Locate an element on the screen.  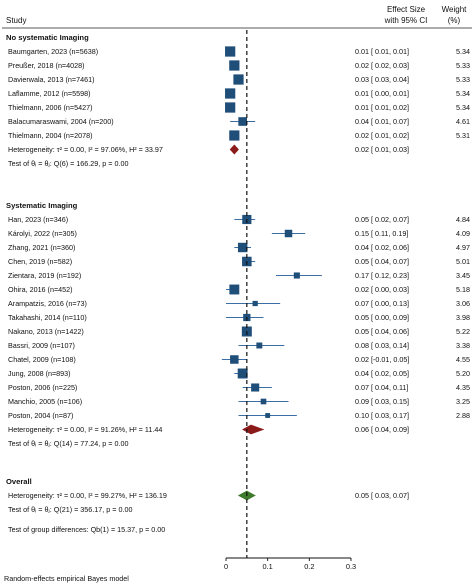
effect-size-value: 0.04 [ 0.02, 0.06] is located at coordinates (382, 247).